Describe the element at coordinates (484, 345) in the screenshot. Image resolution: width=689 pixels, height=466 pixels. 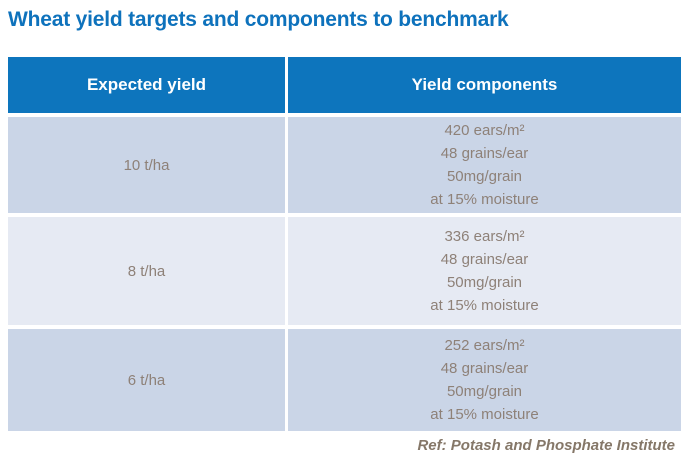
I see `component-line-ears: 252 ears/m²` at that location.